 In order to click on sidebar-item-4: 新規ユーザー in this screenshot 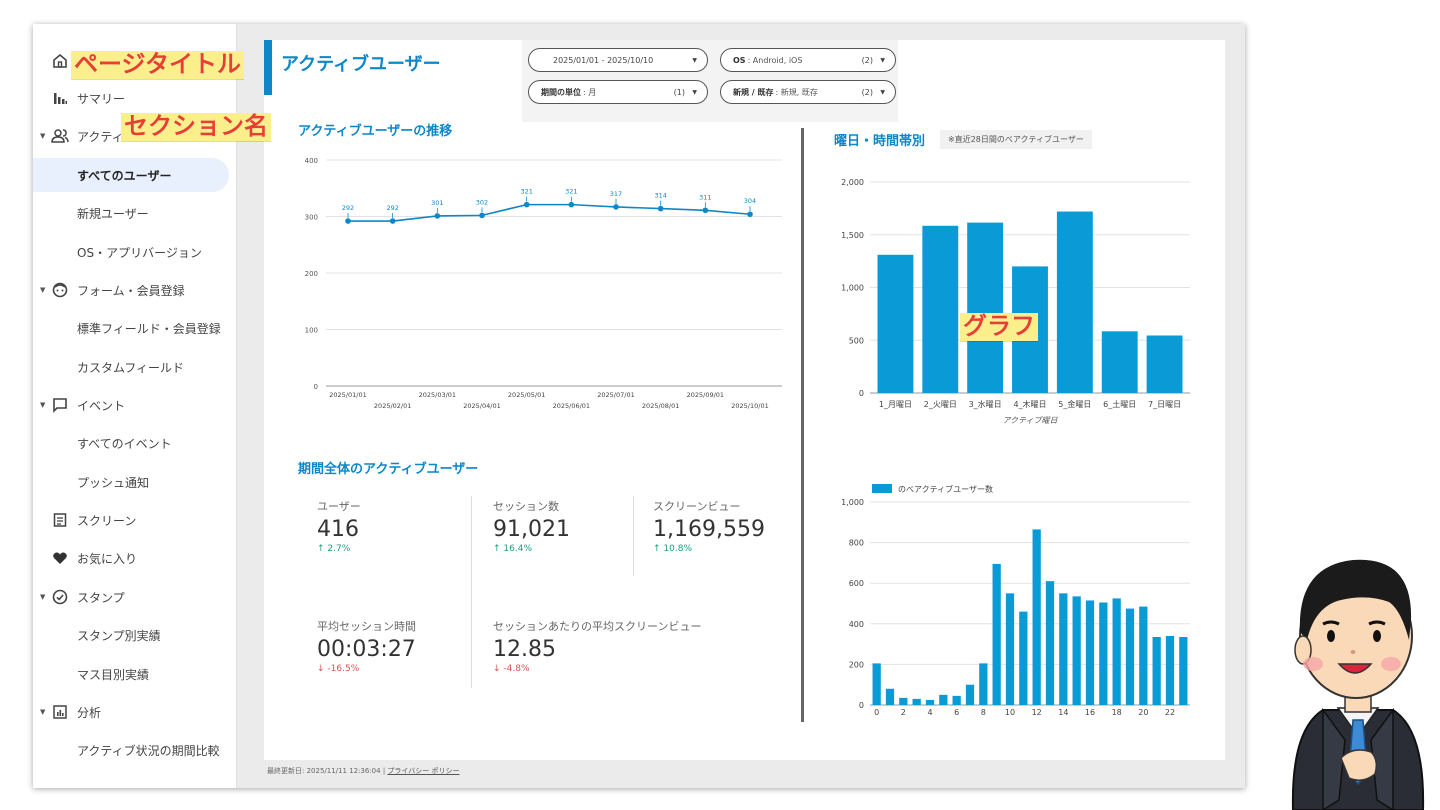, I will do `click(134, 213)`.